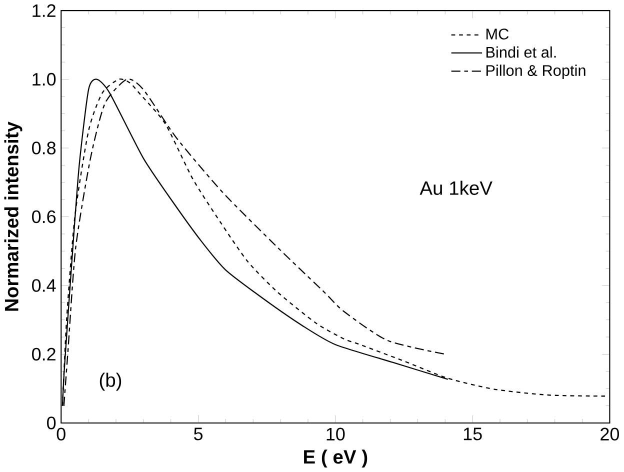 Image resolution: width=624 pixels, height=472 pixels. Describe the element at coordinates (111, 381) in the screenshot. I see `annotation: (b)` at that location.